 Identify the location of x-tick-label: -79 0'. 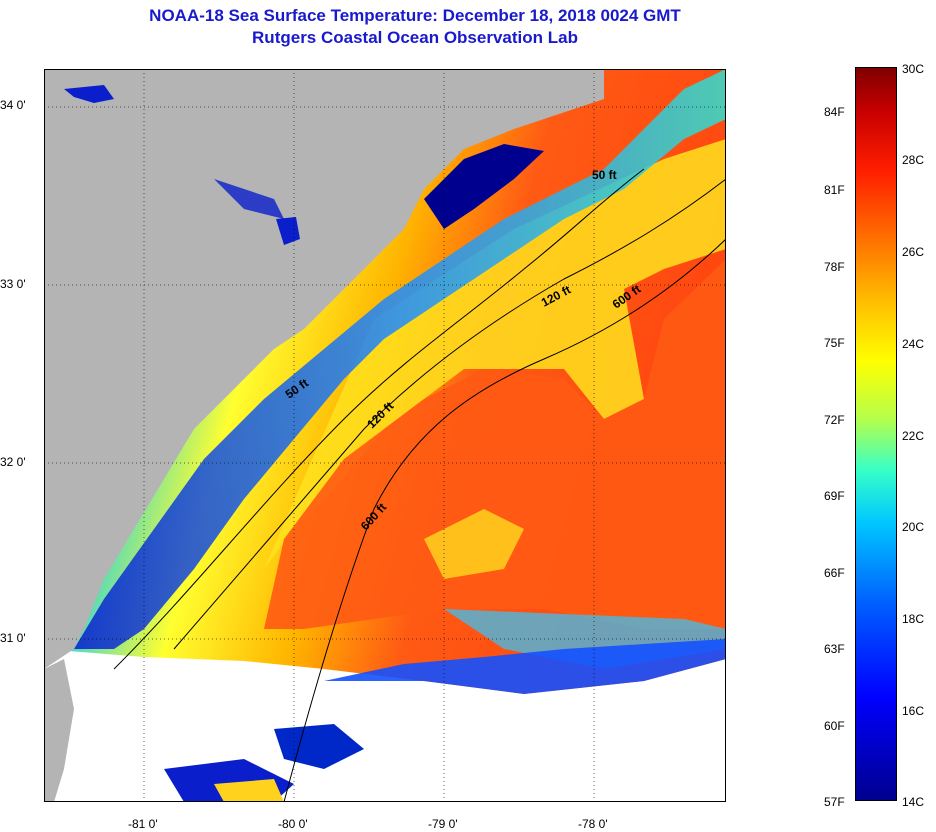
(443, 824).